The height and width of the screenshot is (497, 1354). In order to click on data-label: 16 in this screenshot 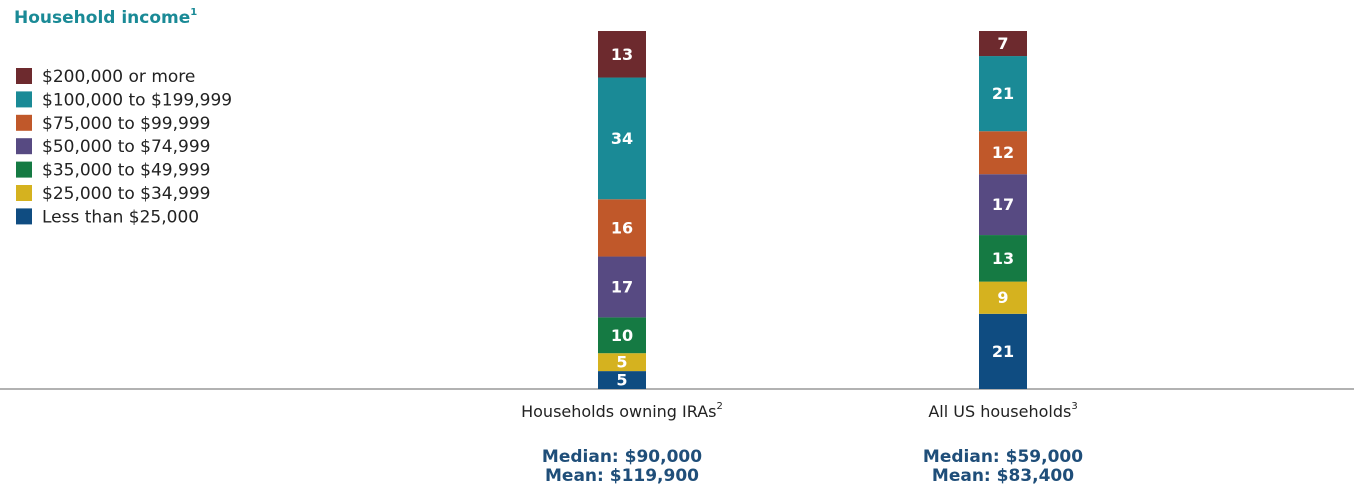, I will do `click(622, 227)`.